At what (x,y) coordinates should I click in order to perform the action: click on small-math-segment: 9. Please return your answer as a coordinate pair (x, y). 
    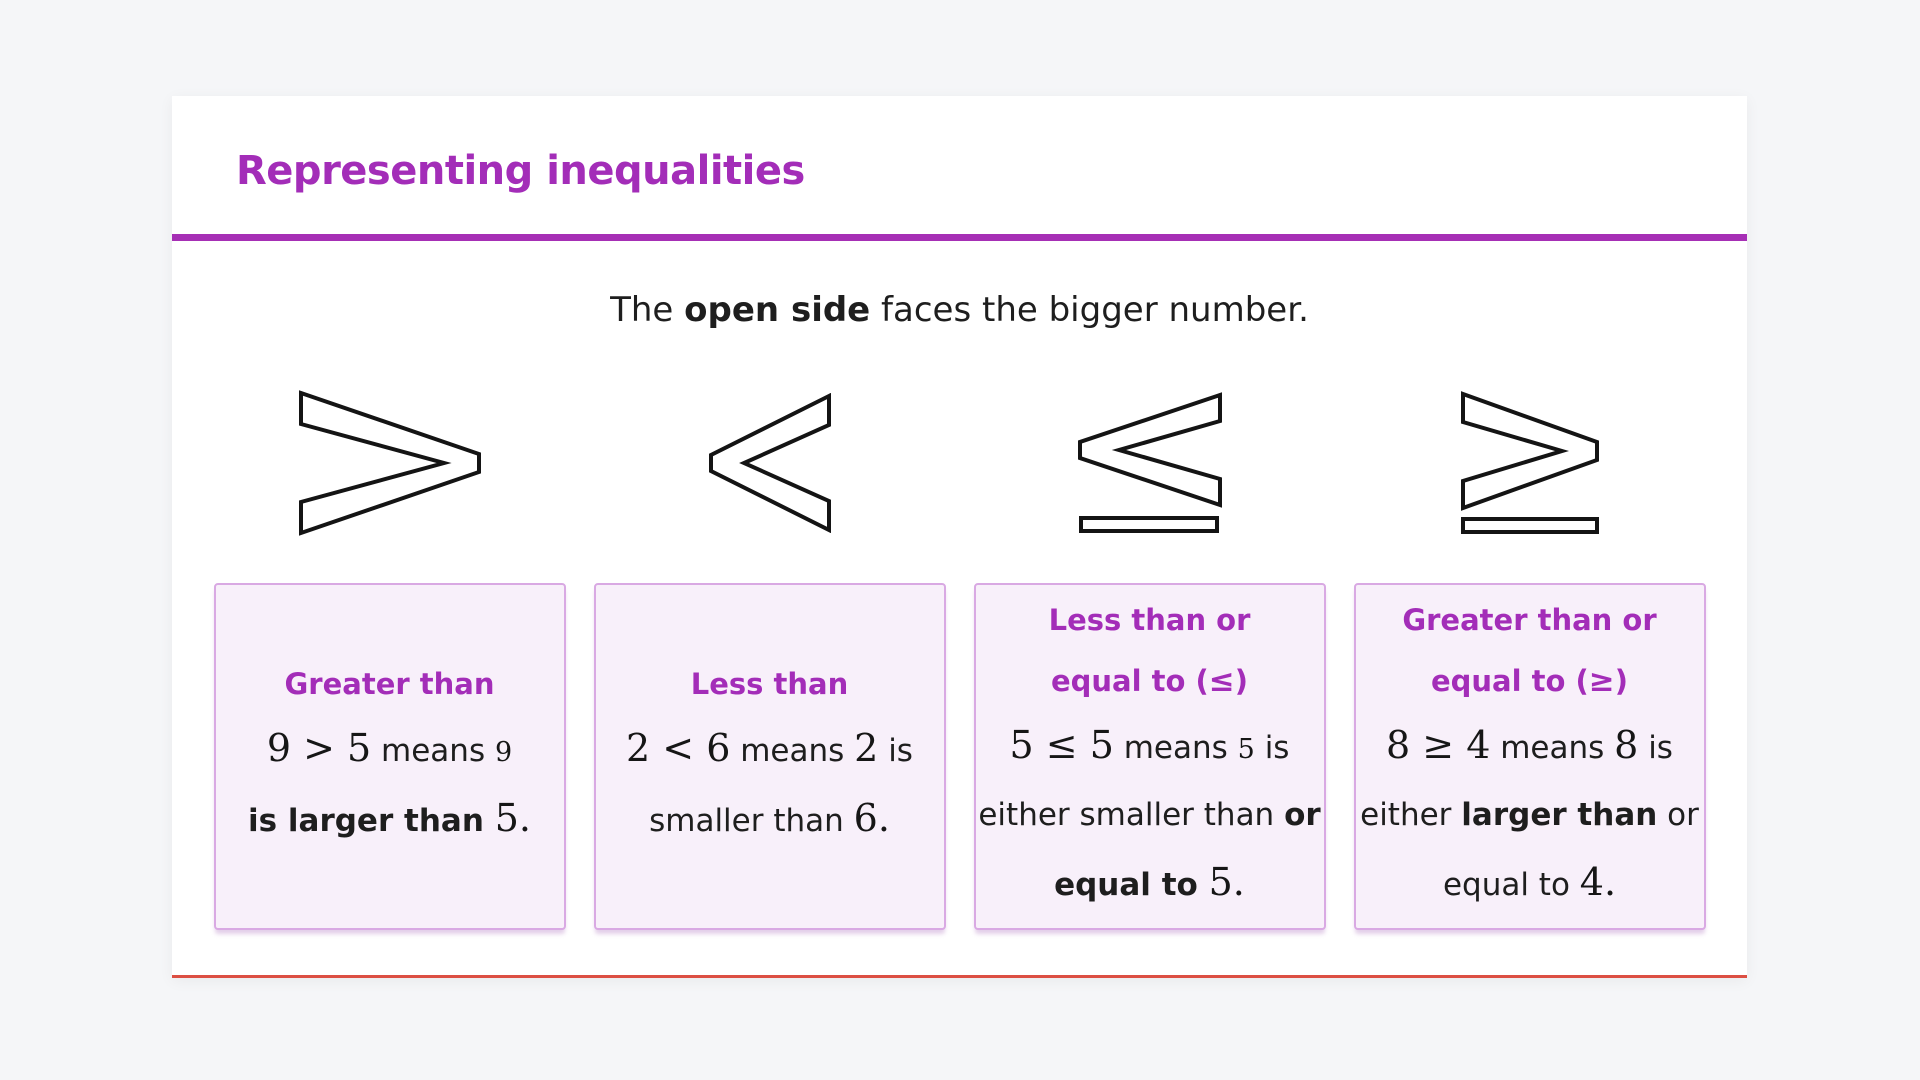
    Looking at the image, I should click on (503, 752).